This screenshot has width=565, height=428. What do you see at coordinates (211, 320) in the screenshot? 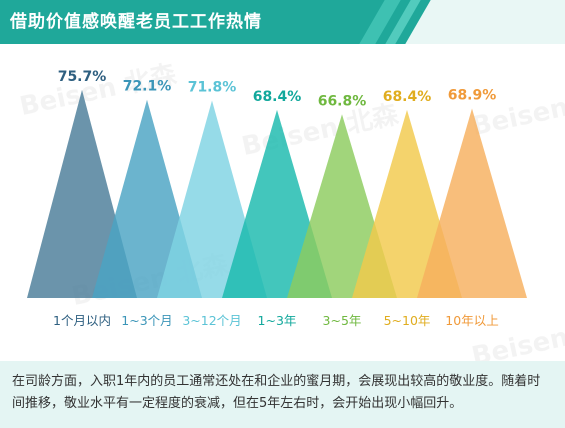
I see `category-label: 3~12个月` at bounding box center [211, 320].